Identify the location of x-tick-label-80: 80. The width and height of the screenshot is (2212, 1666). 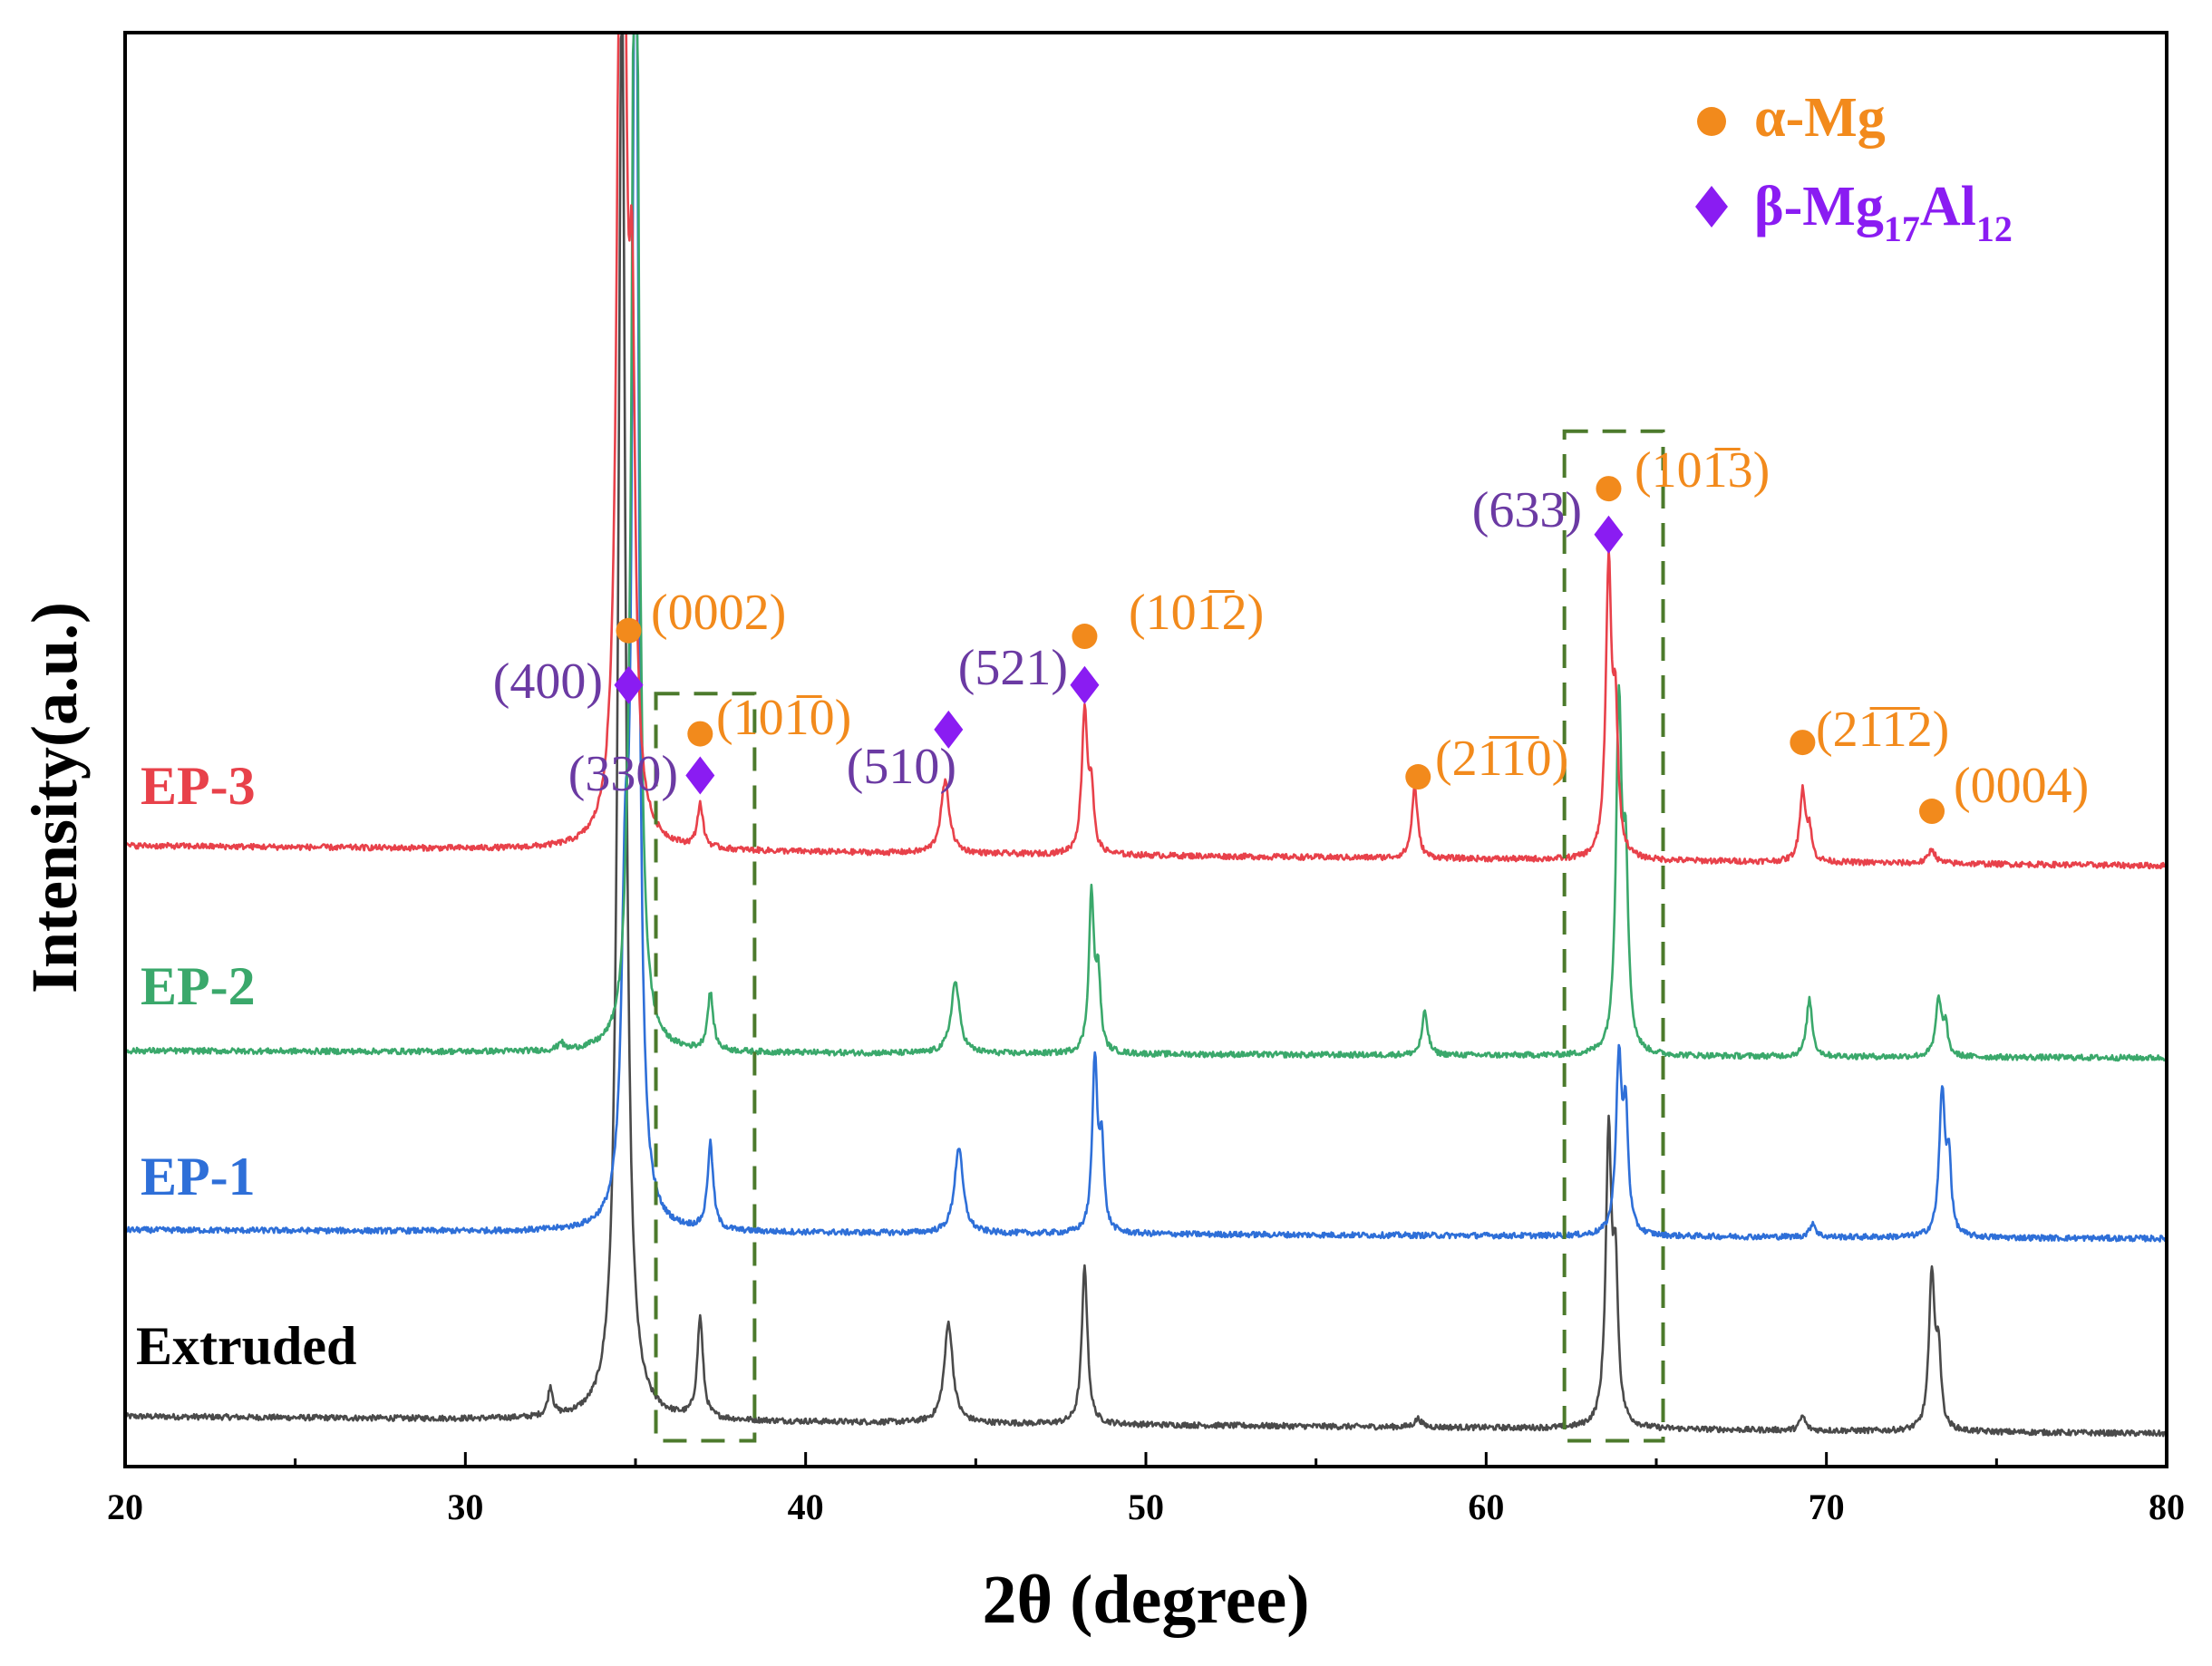
(2167, 1507).